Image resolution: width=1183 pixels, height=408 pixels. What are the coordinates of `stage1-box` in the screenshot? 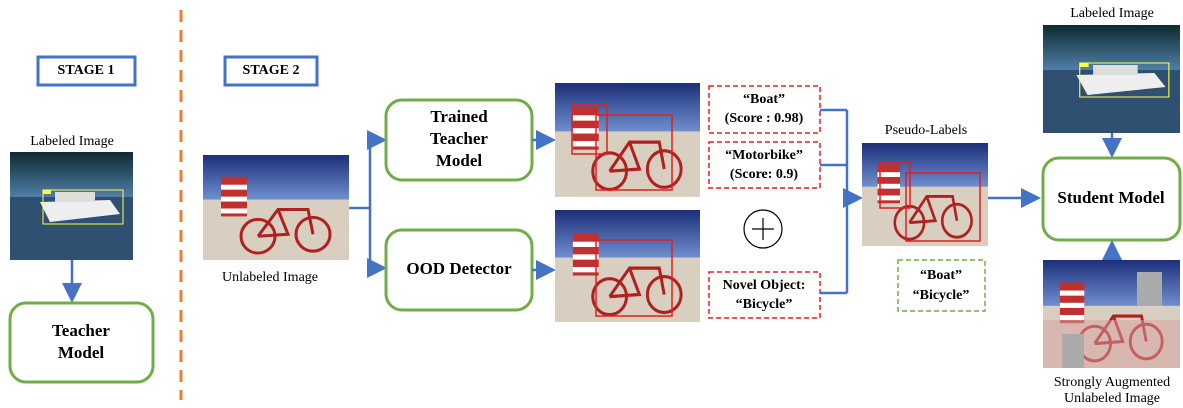 It's located at (86, 71).